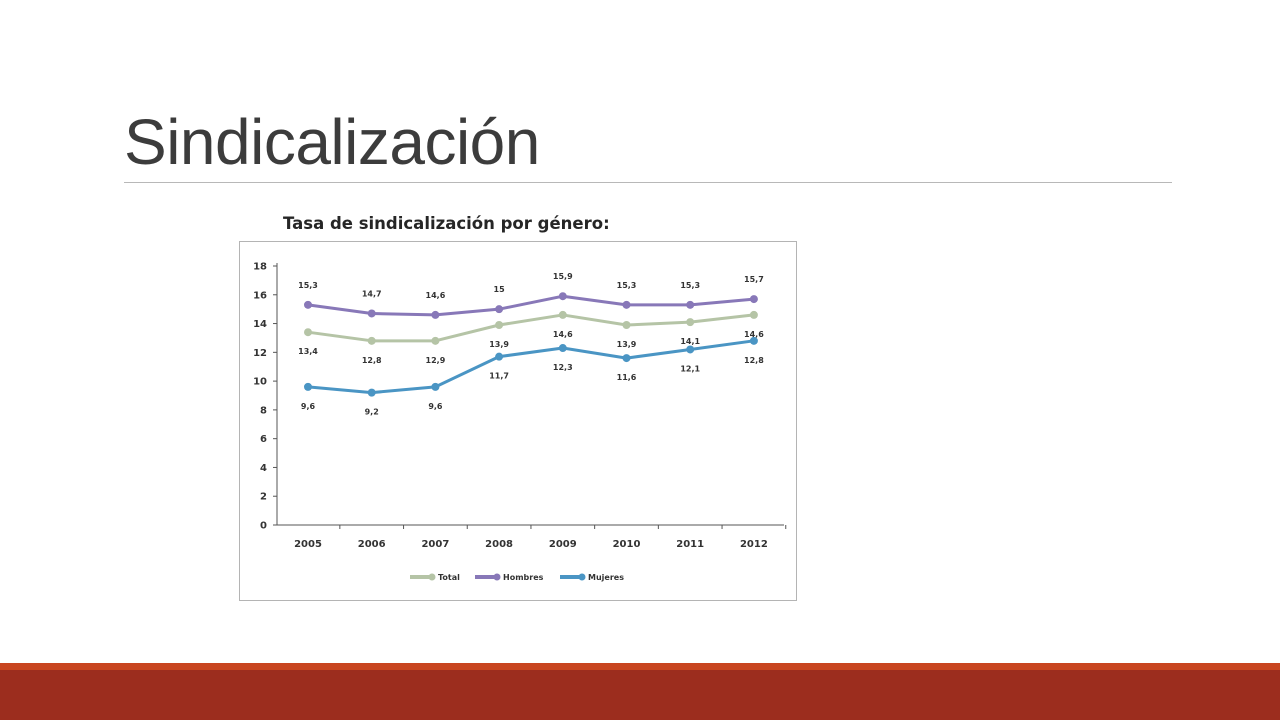 The image size is (1280, 720). What do you see at coordinates (260, 295) in the screenshot?
I see `y-tick-label: 16` at bounding box center [260, 295].